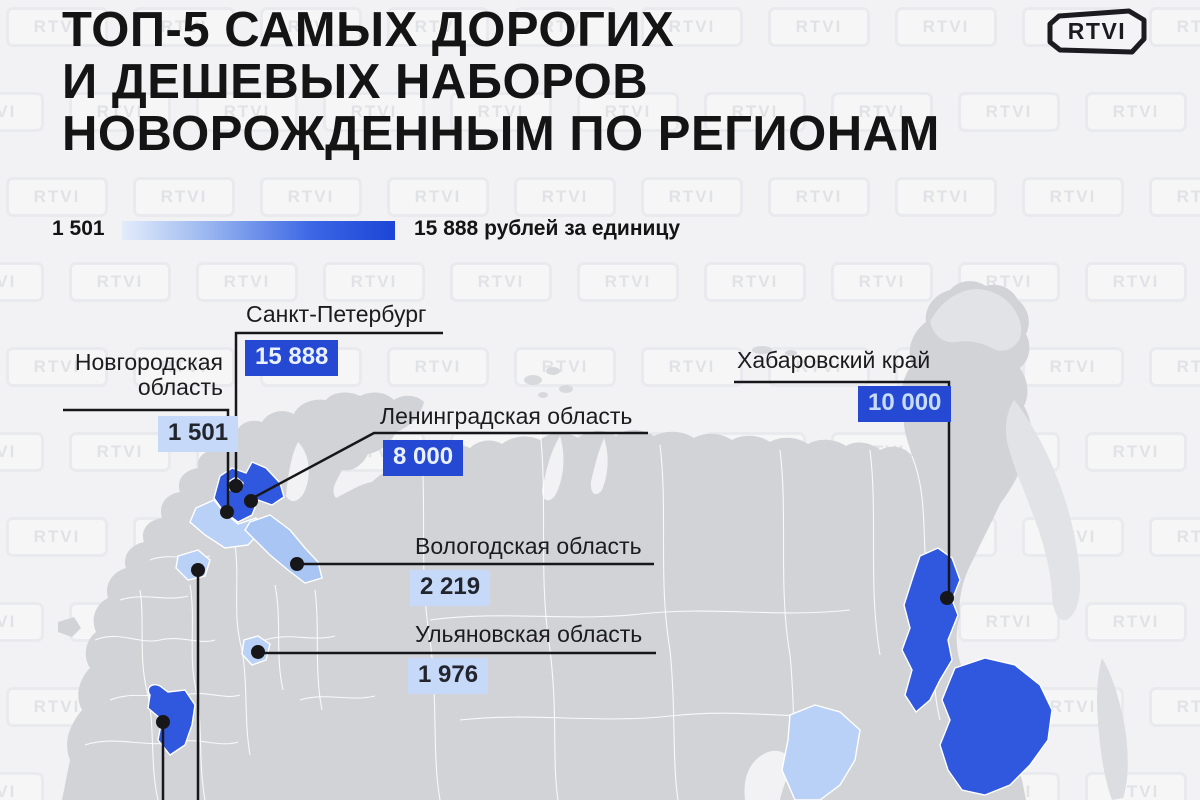 Image resolution: width=1200 pixels, height=800 pixels. Describe the element at coordinates (947, 598) in the screenshot. I see `callout-dot-khabarovsk` at that location.